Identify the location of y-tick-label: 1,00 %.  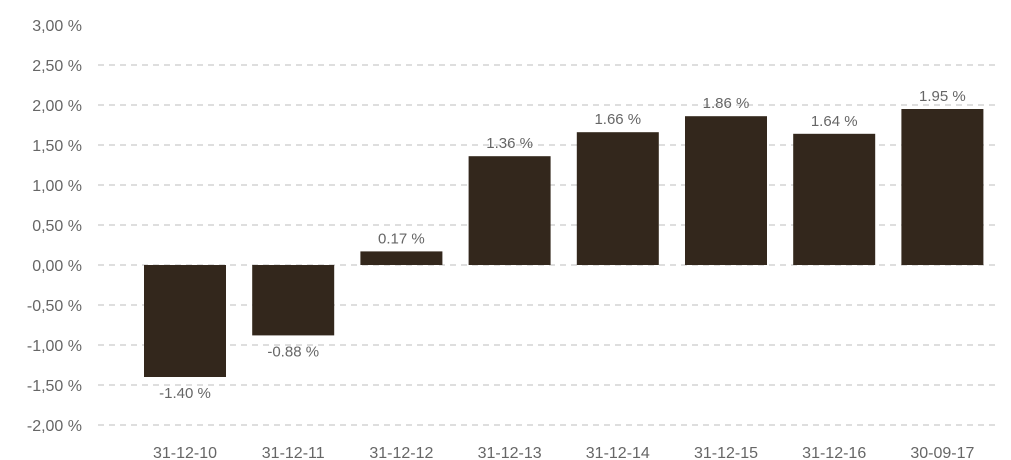
(57, 186).